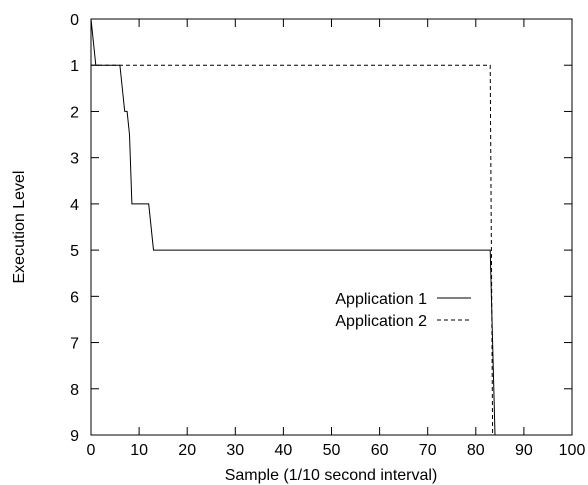 The width and height of the screenshot is (588, 485). What do you see at coordinates (381, 299) in the screenshot?
I see `legend-label-application-1: Application 1` at bounding box center [381, 299].